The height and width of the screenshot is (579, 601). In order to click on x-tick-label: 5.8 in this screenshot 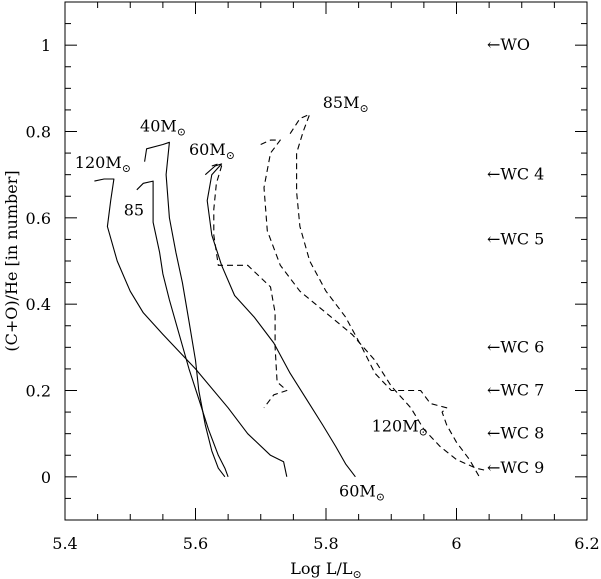, I will do `click(325, 543)`.